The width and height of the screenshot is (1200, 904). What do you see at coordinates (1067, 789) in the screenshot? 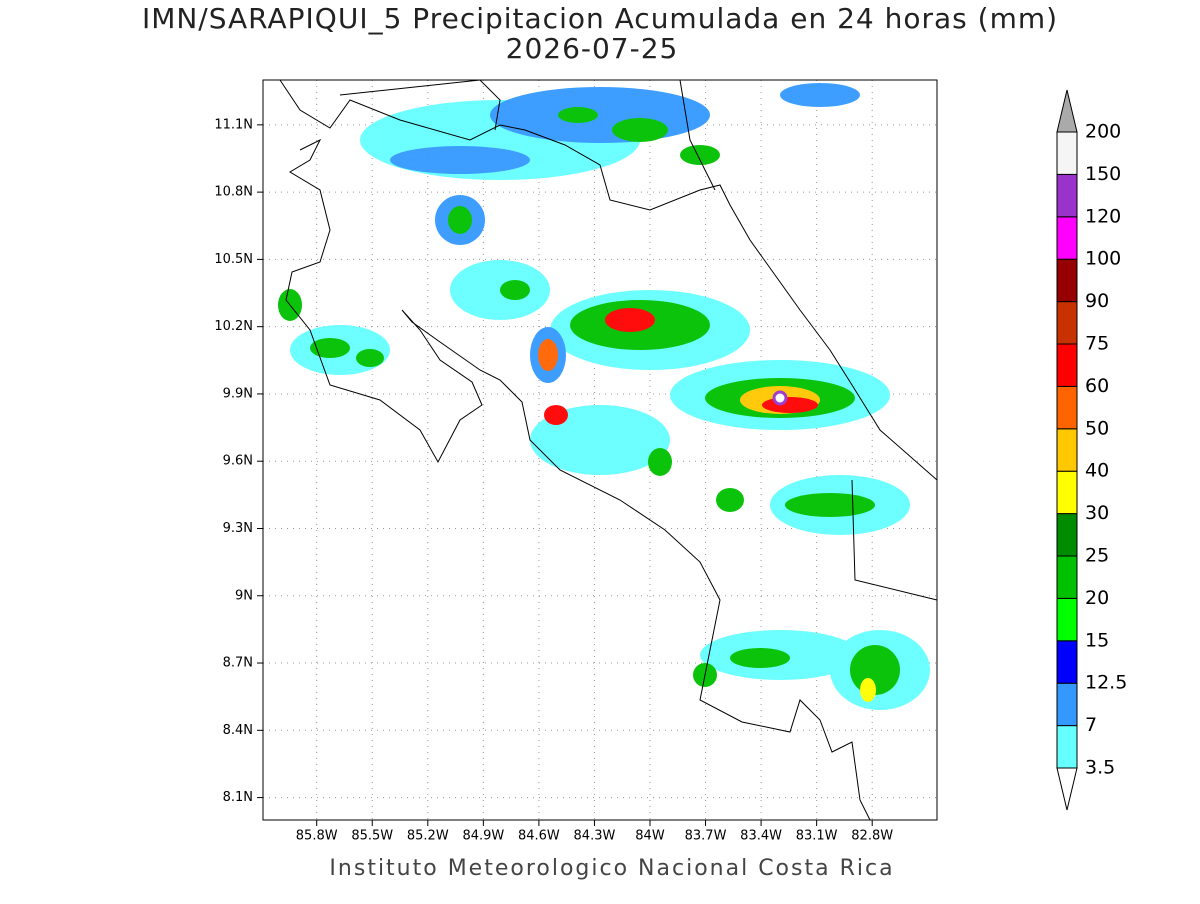
I see `colorbar-under` at bounding box center [1067, 789].